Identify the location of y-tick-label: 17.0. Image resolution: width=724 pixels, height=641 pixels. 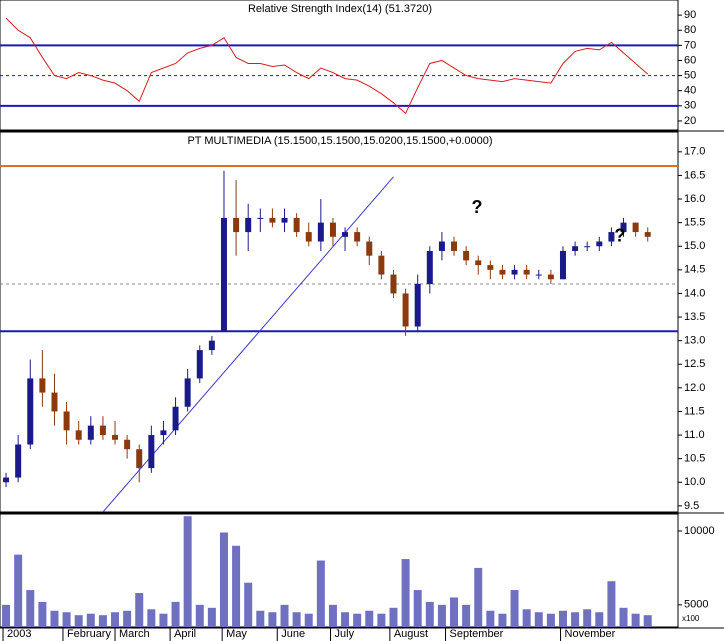
(694, 152).